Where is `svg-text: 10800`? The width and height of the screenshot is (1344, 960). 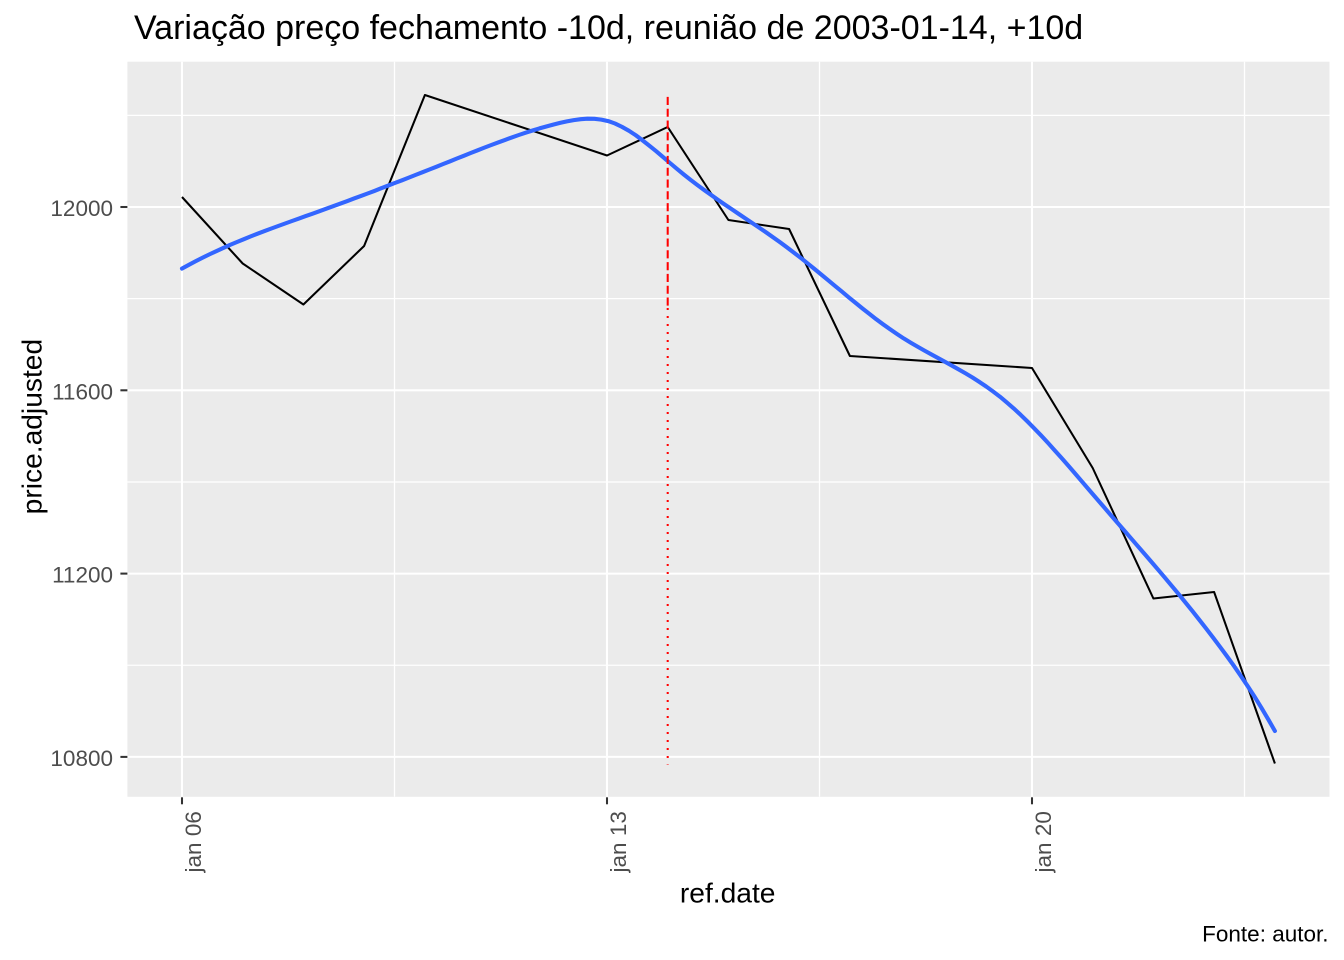 svg-text: 10800 is located at coordinates (81, 758).